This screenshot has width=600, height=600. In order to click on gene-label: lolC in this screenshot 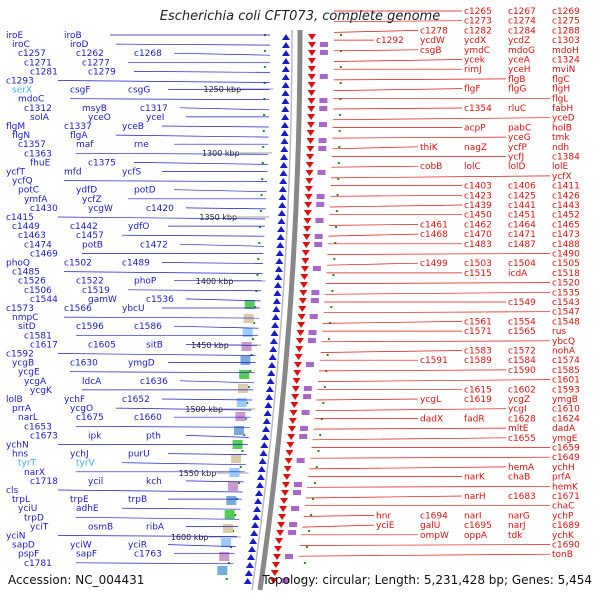, I will do `click(472, 167)`.